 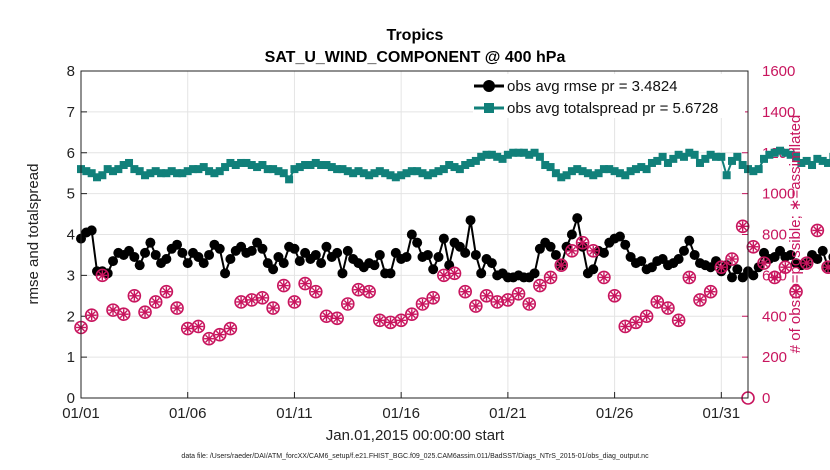 What do you see at coordinates (71, 275) in the screenshot?
I see `y-left-tick-label: 3` at bounding box center [71, 275].